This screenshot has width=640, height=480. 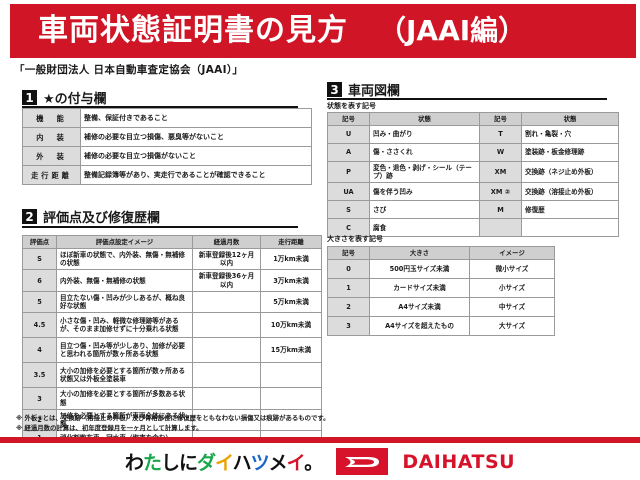 I want to click on table-row: 機 能整備、保証付きであること, so click(x=167, y=118).